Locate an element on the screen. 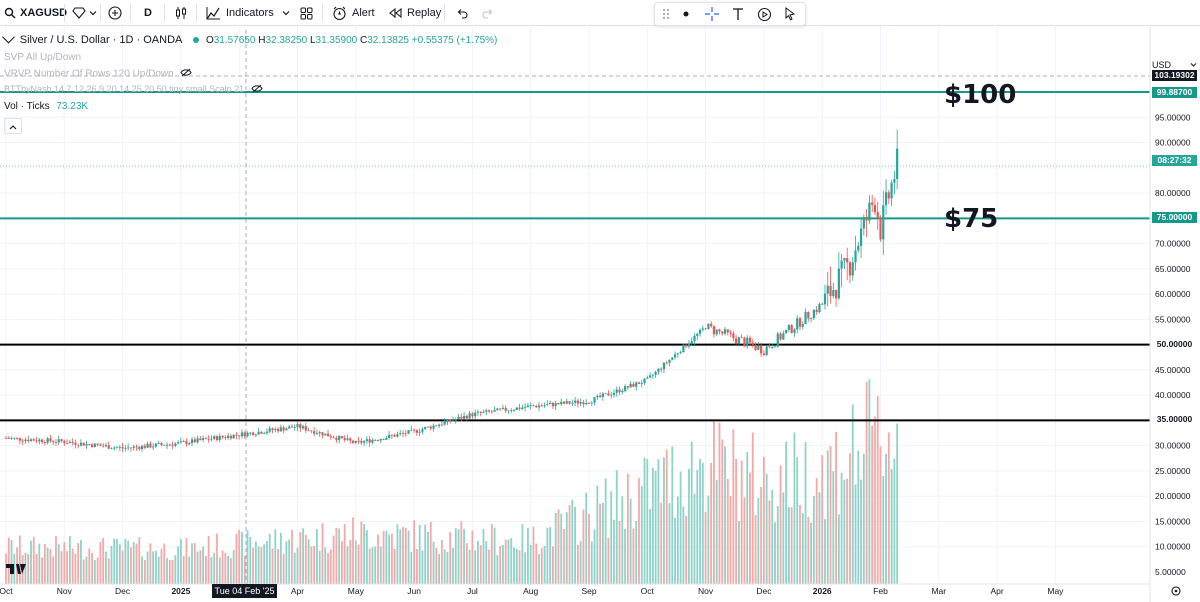 This screenshot has height=602, width=1200. dot-cursor-icon is located at coordinates (686, 14).